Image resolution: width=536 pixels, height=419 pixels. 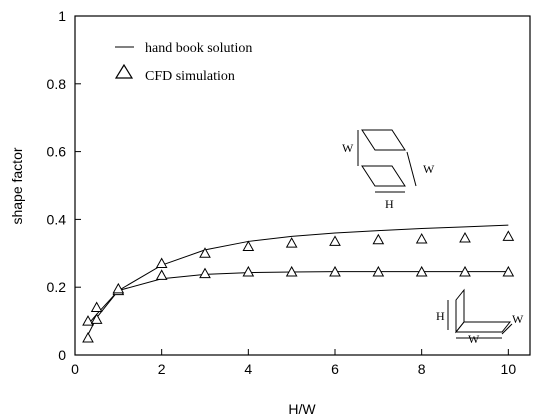 What do you see at coordinates (383, 176) in the screenshot?
I see `inset-top-plate-lower` at bounding box center [383, 176].